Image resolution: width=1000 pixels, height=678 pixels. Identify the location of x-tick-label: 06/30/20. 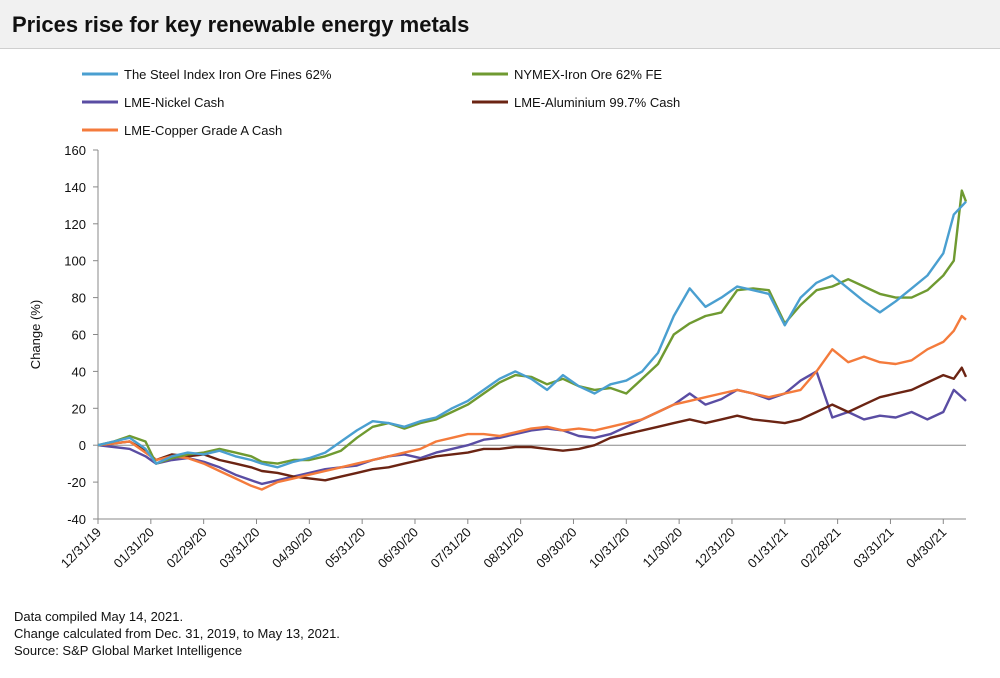
(398, 548).